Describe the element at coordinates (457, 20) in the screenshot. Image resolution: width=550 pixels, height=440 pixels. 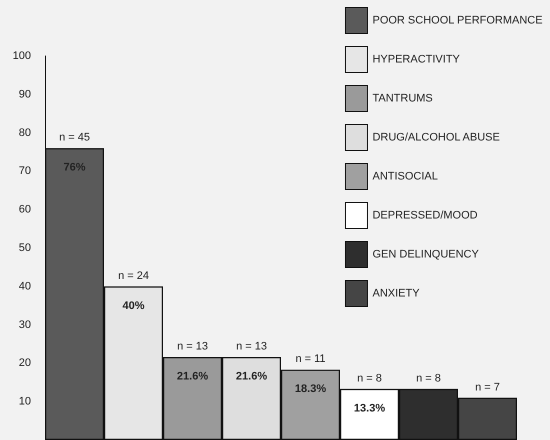
I see `legend-label: POOR SCHOOL PERFORMANCE` at that location.